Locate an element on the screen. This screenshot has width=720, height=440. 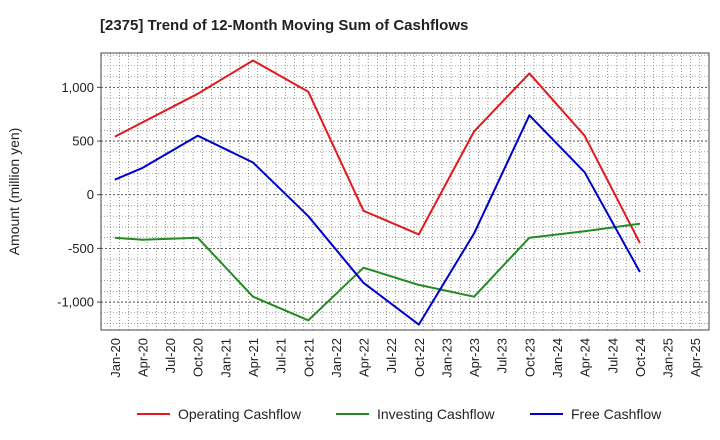
y-tick-label: -1,000 is located at coordinates (75, 302).